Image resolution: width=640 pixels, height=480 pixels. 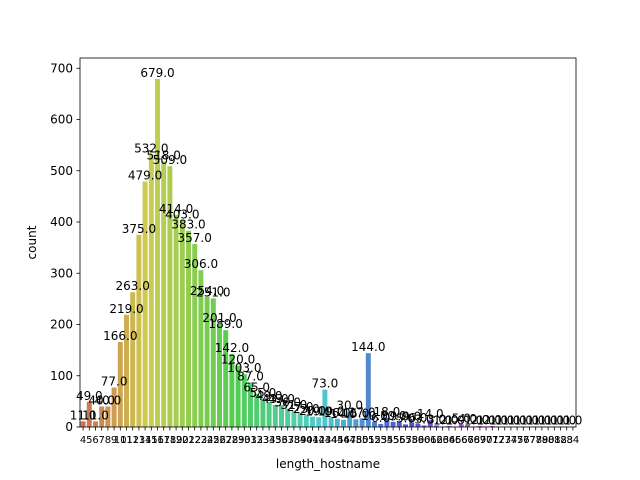 What do you see at coordinates (182, 440) in the screenshot?
I see `x-tick-label: 20` at bounding box center [182, 440].